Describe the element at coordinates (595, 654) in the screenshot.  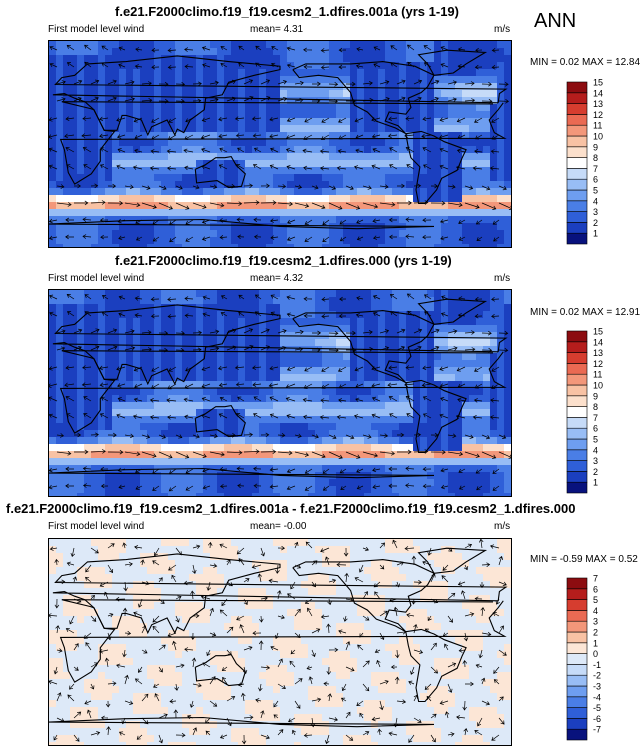
I see `colorbar-tick-label: 0` at that location.